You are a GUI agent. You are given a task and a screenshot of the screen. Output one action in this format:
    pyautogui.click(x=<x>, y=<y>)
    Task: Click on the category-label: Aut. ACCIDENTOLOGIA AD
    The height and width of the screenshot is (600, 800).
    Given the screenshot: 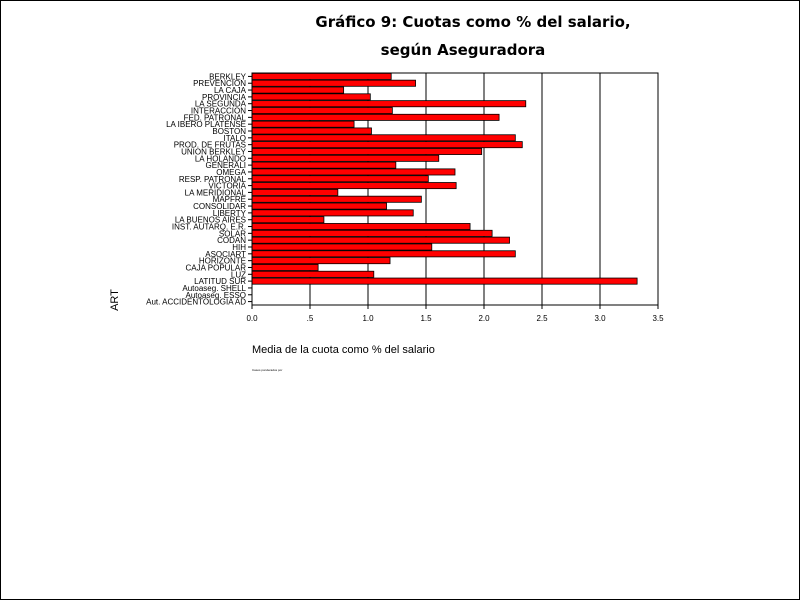 What is the action you would take?
    pyautogui.click(x=196, y=302)
    